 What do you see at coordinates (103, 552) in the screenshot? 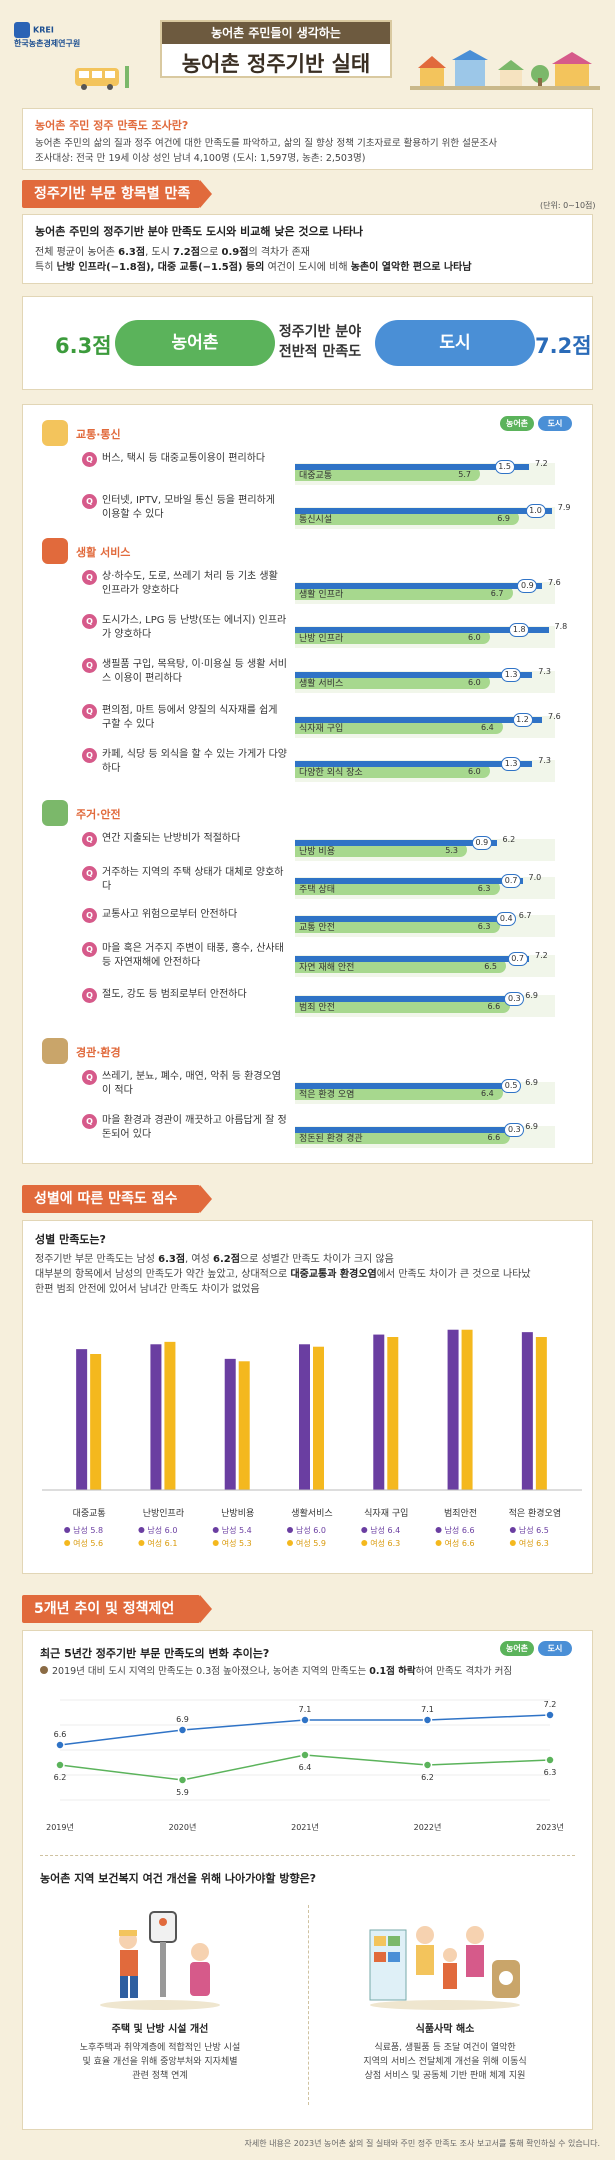
I see `category-title: 생활 서비스` at bounding box center [103, 552].